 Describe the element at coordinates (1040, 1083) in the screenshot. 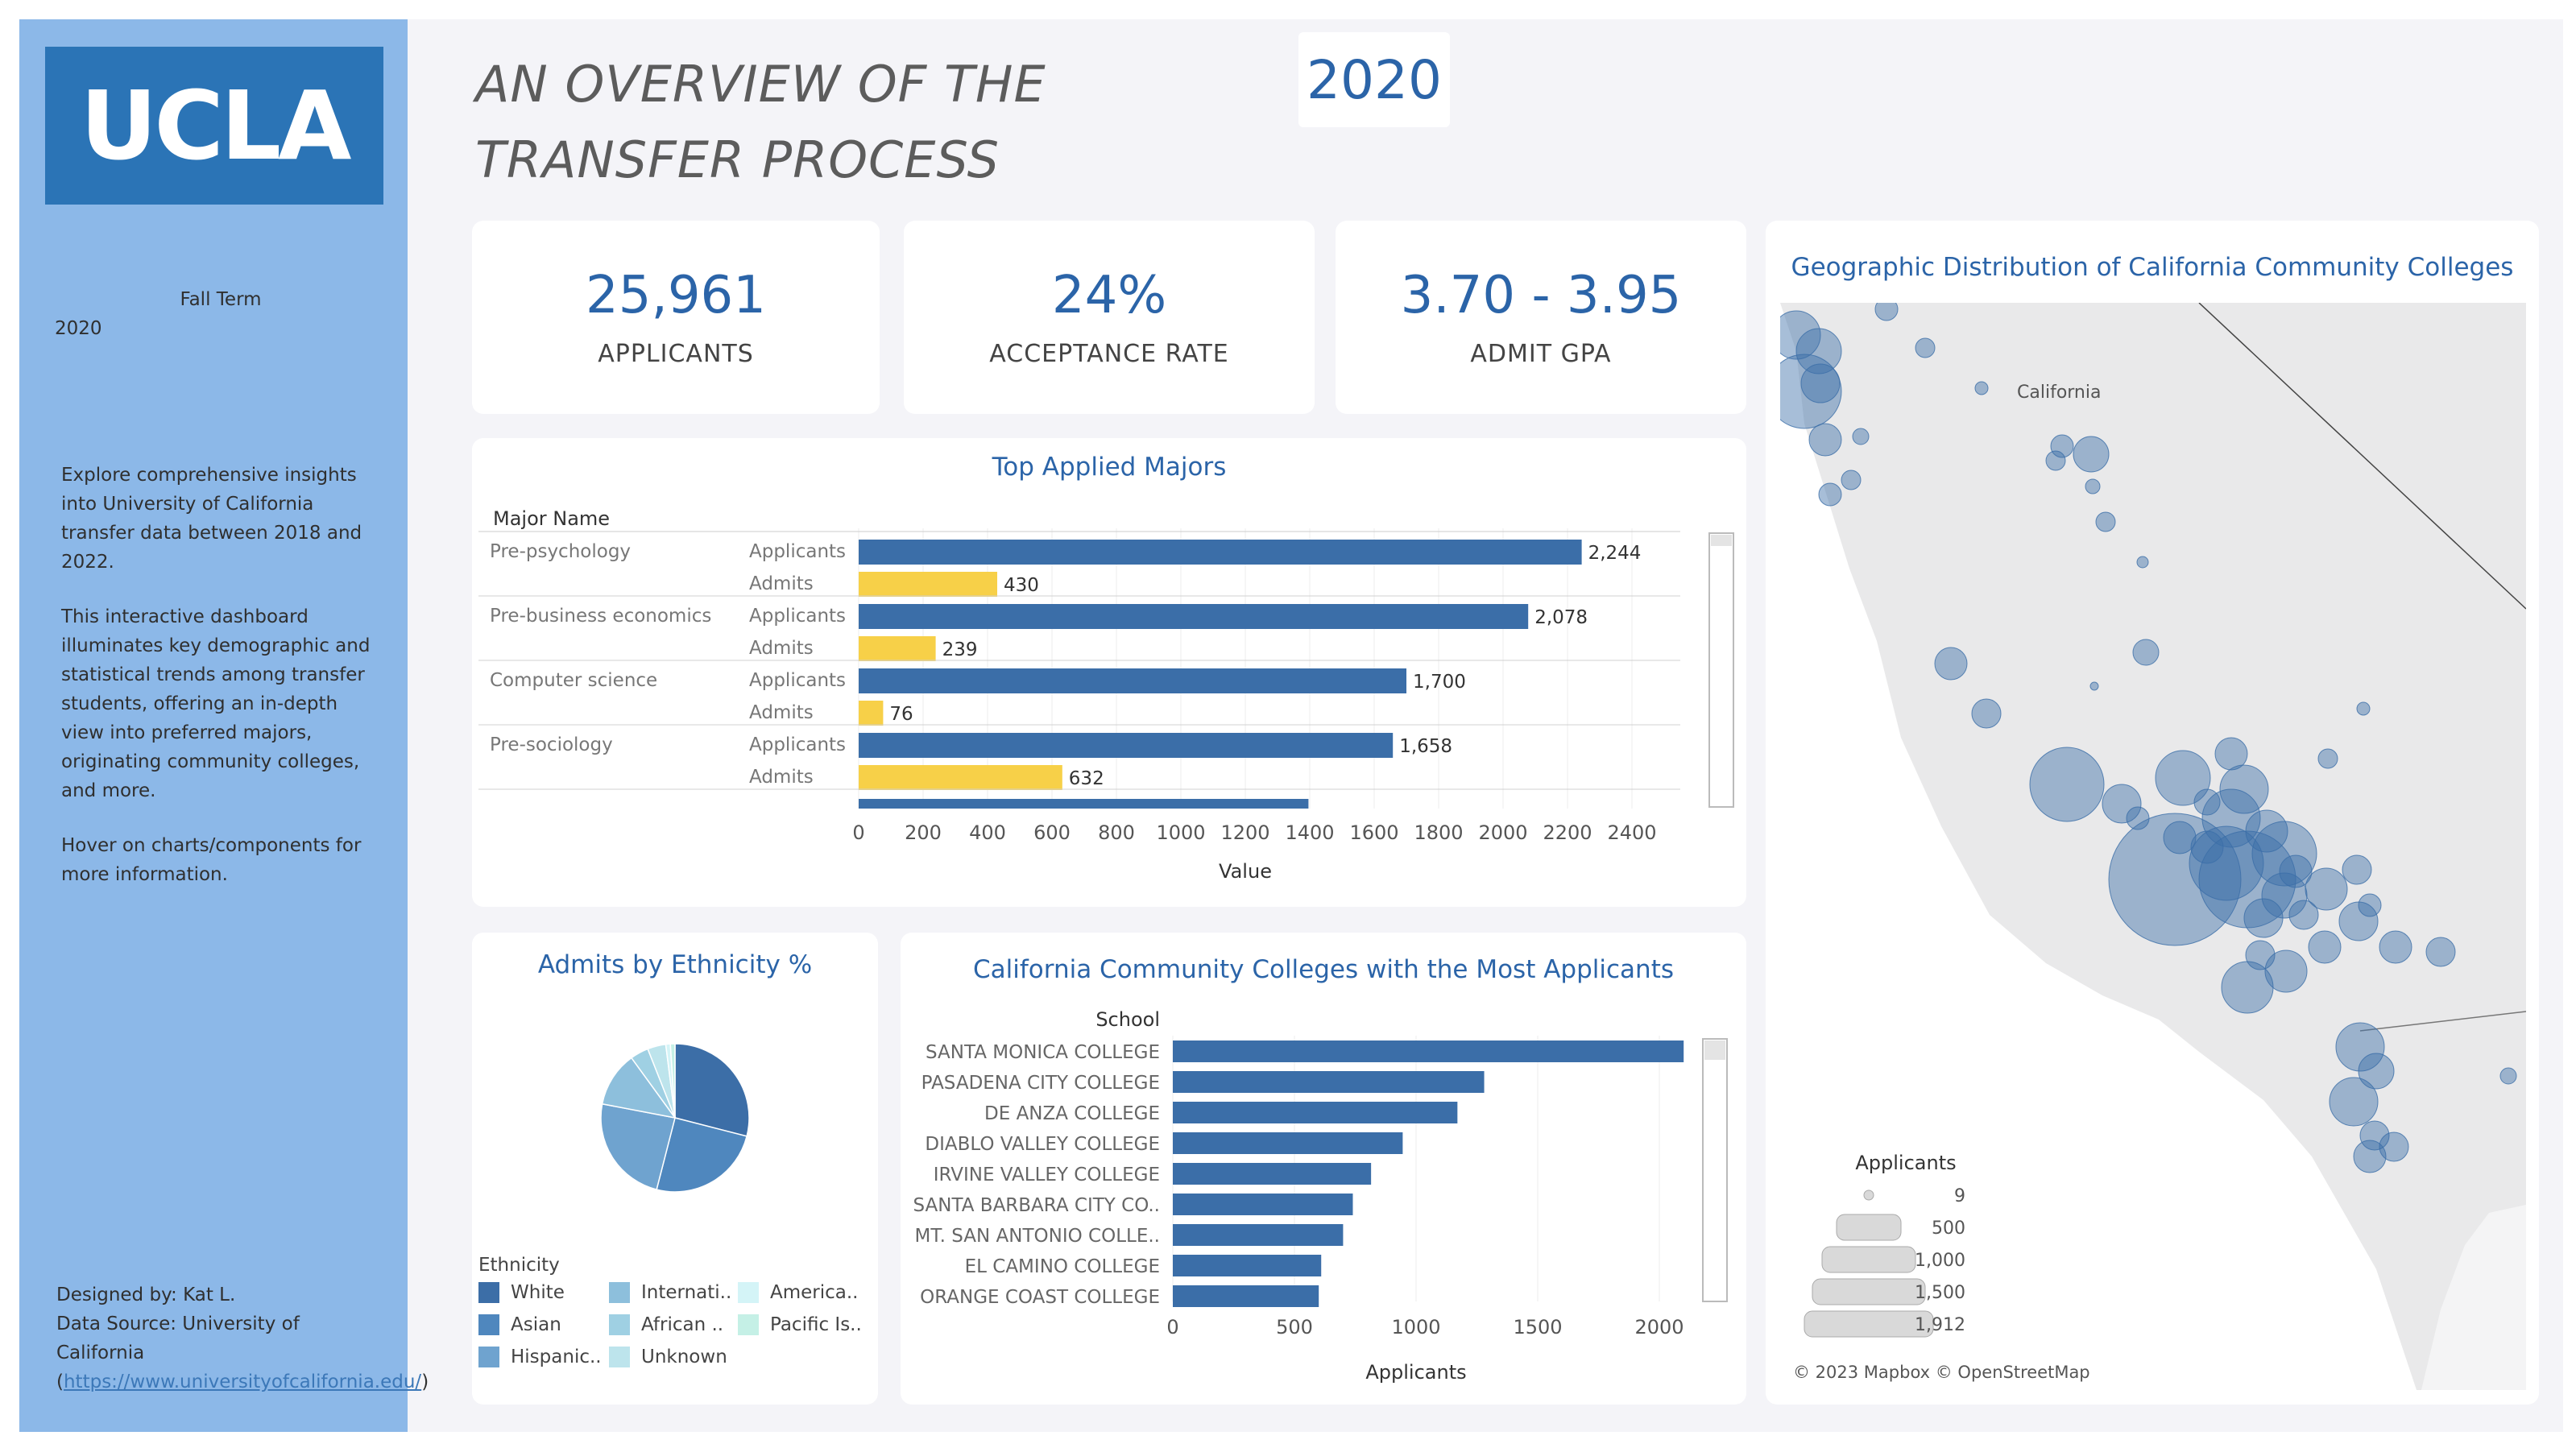

I see `school-label: PASADENA CITY COLLEGE` at that location.